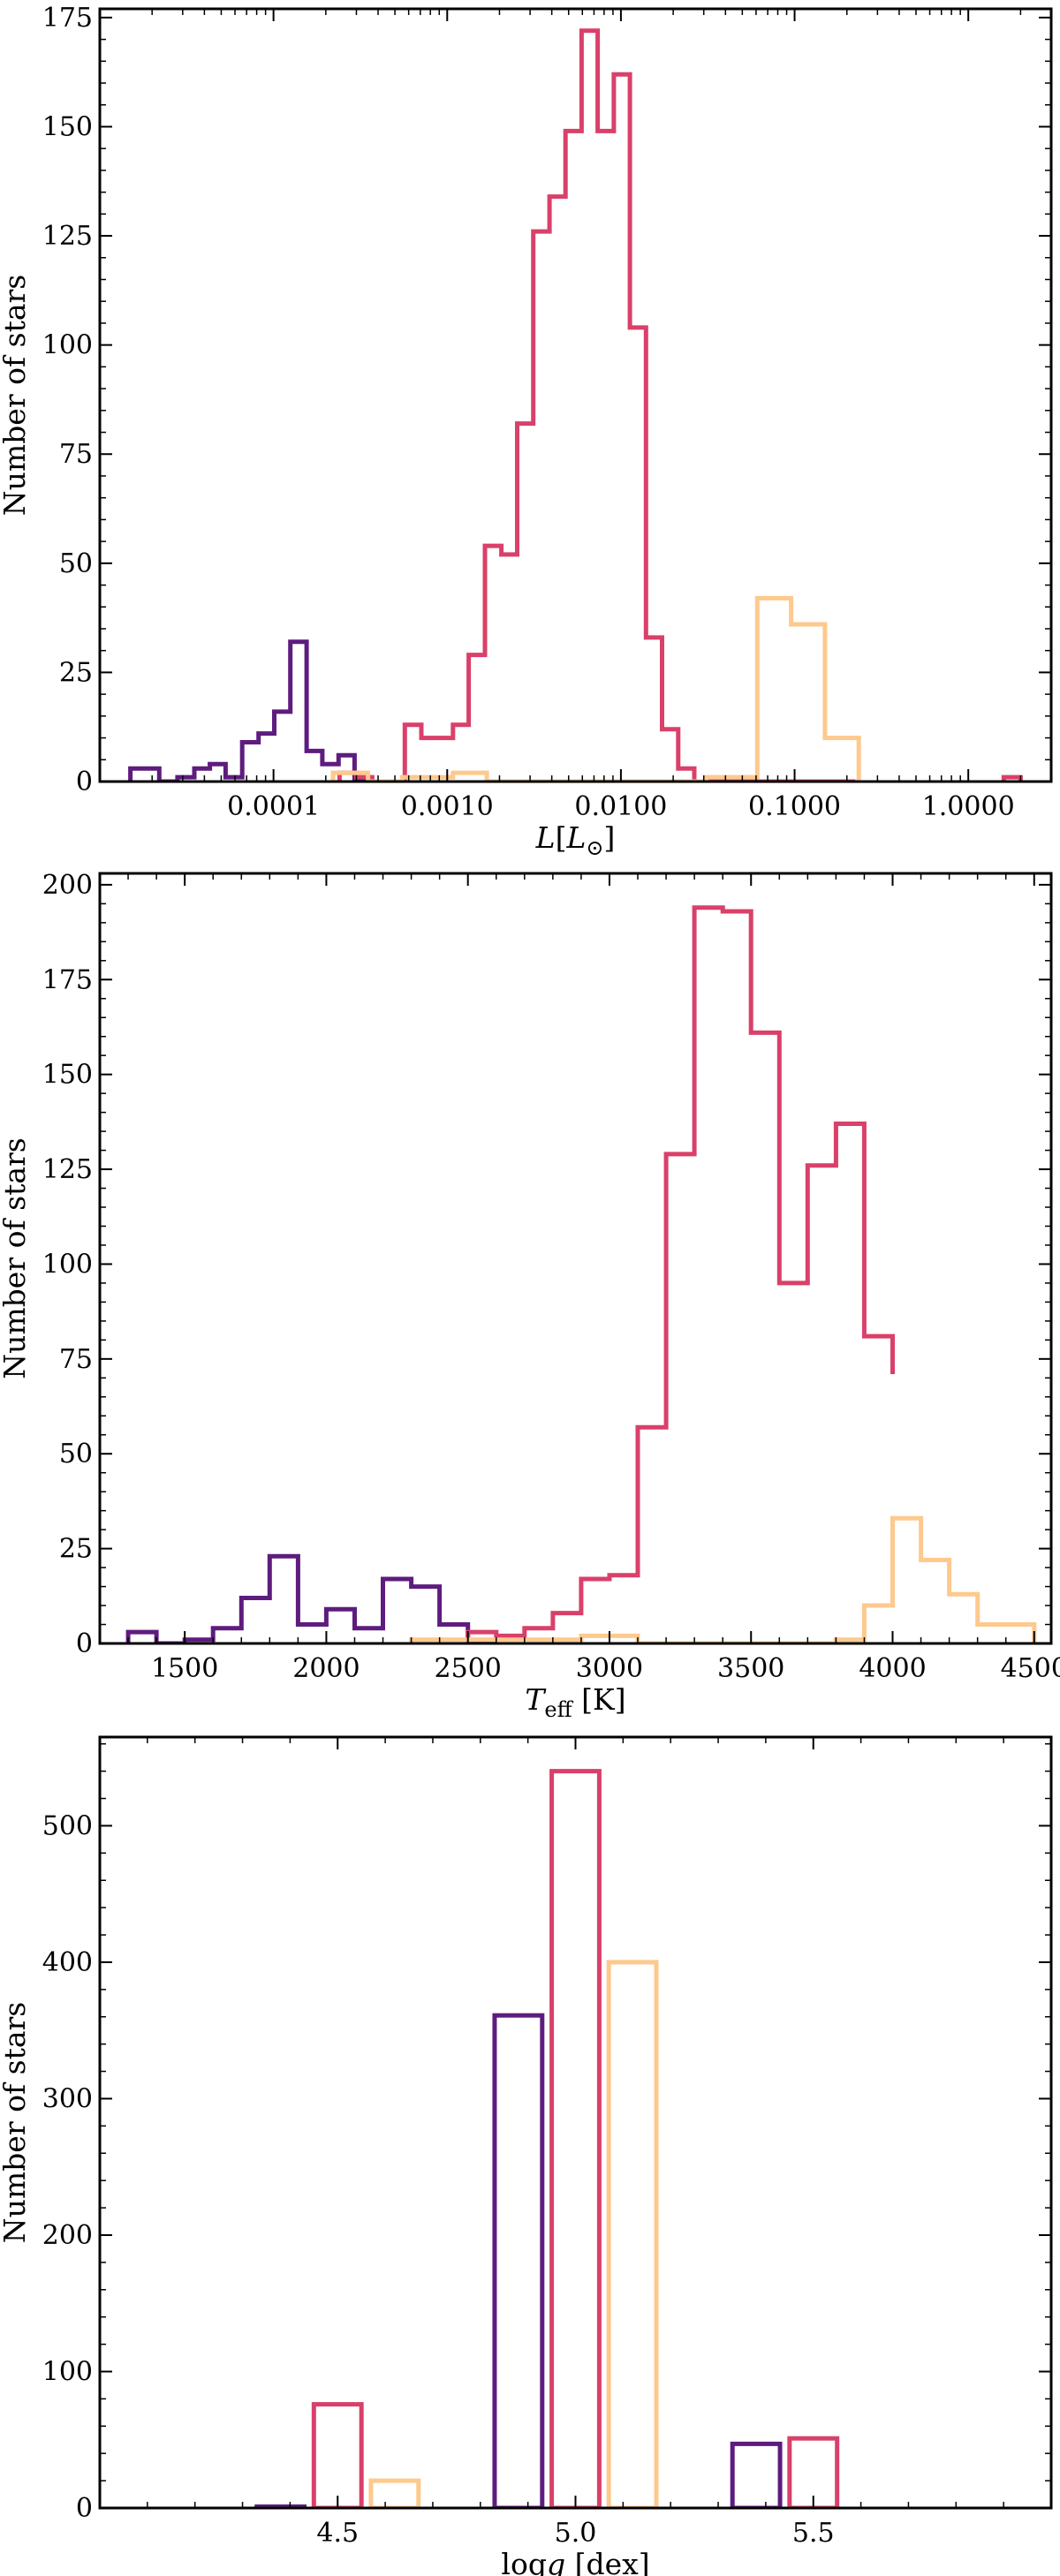 Image resolution: width=1060 pixels, height=2576 pixels. What do you see at coordinates (84, 2509) in the screenshot?
I see `panel2-ytick-label: 0` at bounding box center [84, 2509].